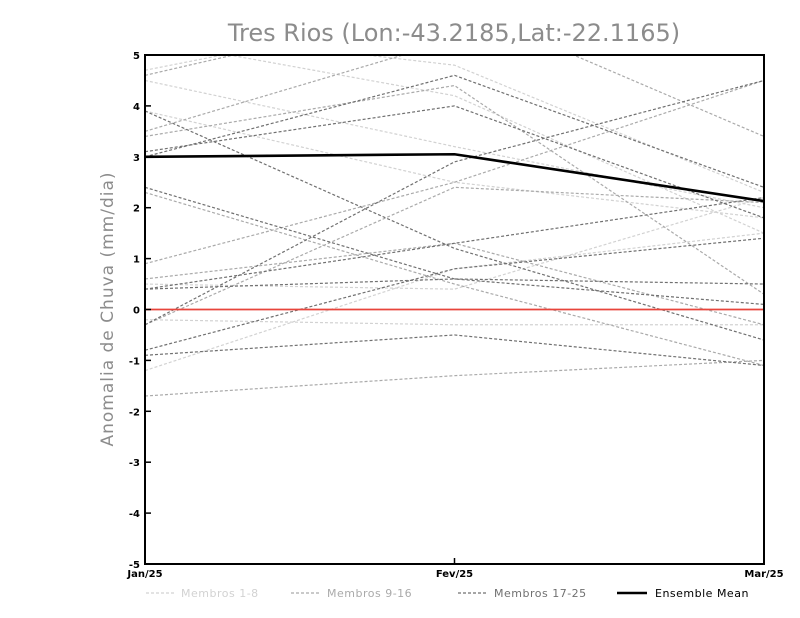  I want to click on legend-label: Ensemble Mean, so click(702, 593).